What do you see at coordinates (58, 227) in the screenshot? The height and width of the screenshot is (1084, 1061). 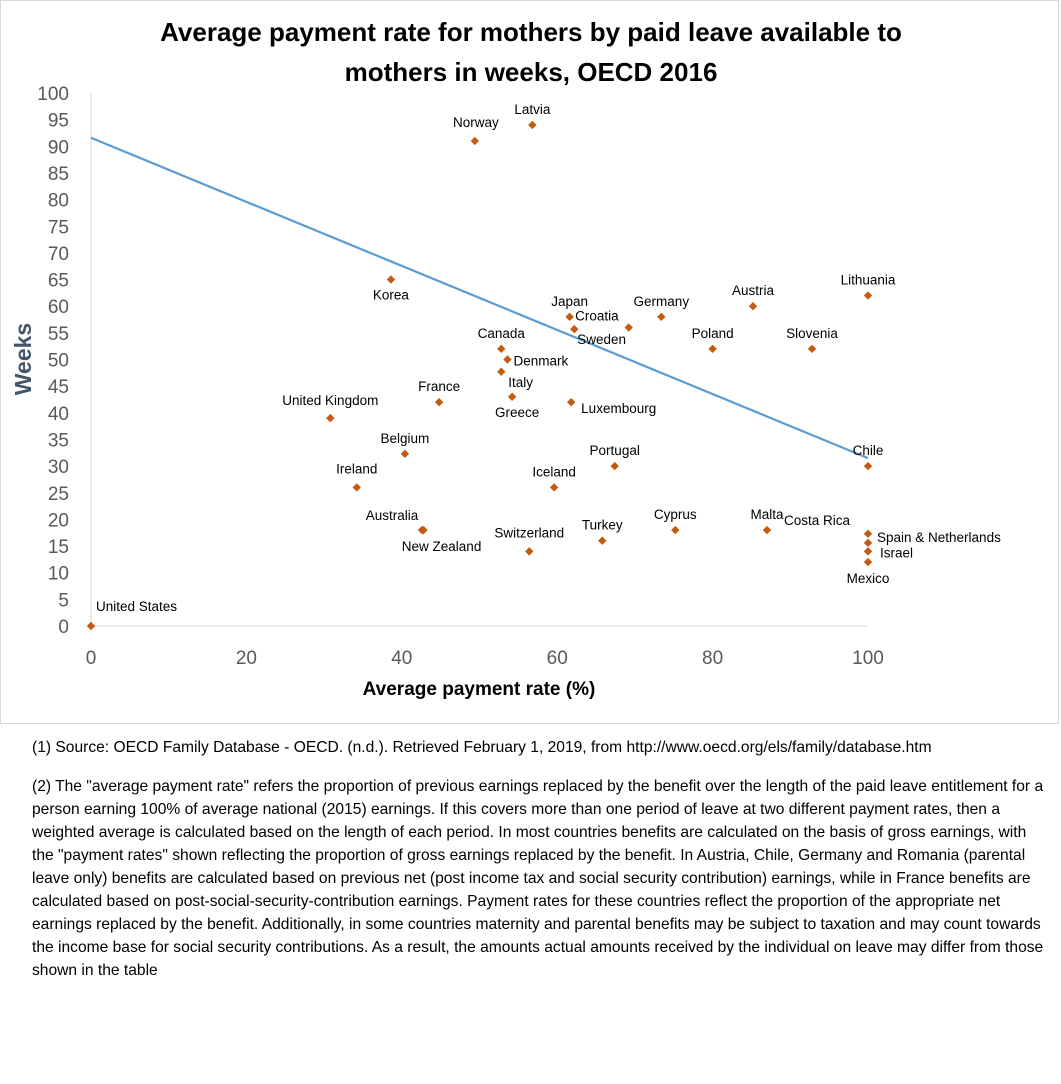 I see `y-tick-label: 75` at bounding box center [58, 227].